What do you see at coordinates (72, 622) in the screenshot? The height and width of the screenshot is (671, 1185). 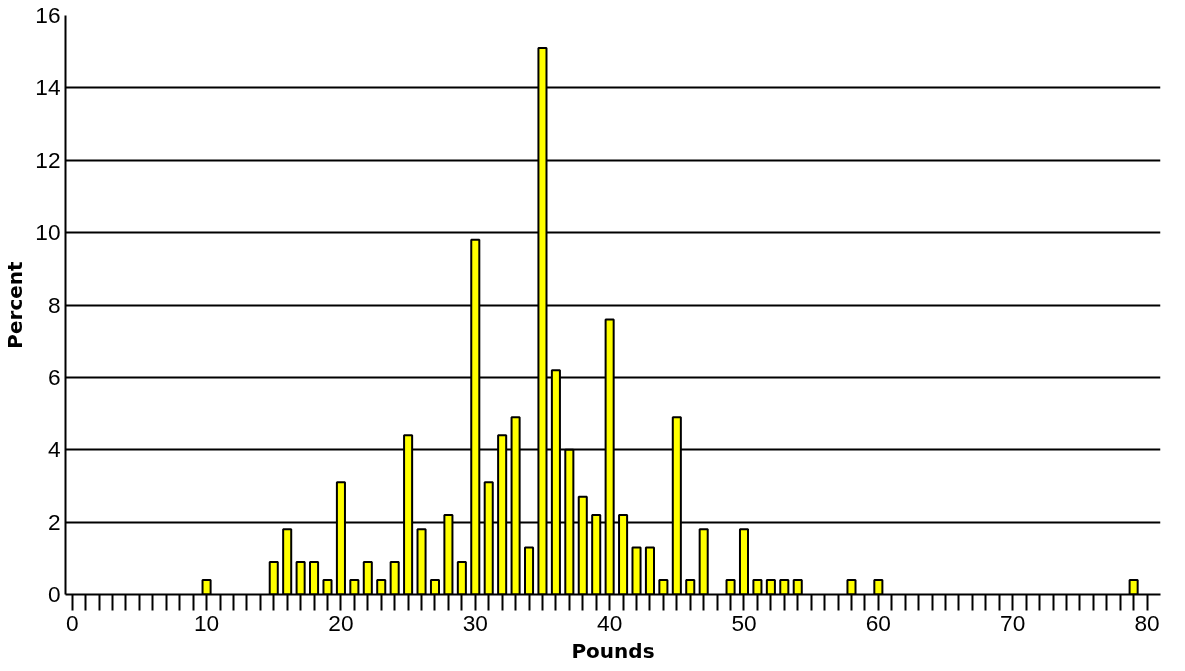 I see `x-tick-label: 0` at bounding box center [72, 622].